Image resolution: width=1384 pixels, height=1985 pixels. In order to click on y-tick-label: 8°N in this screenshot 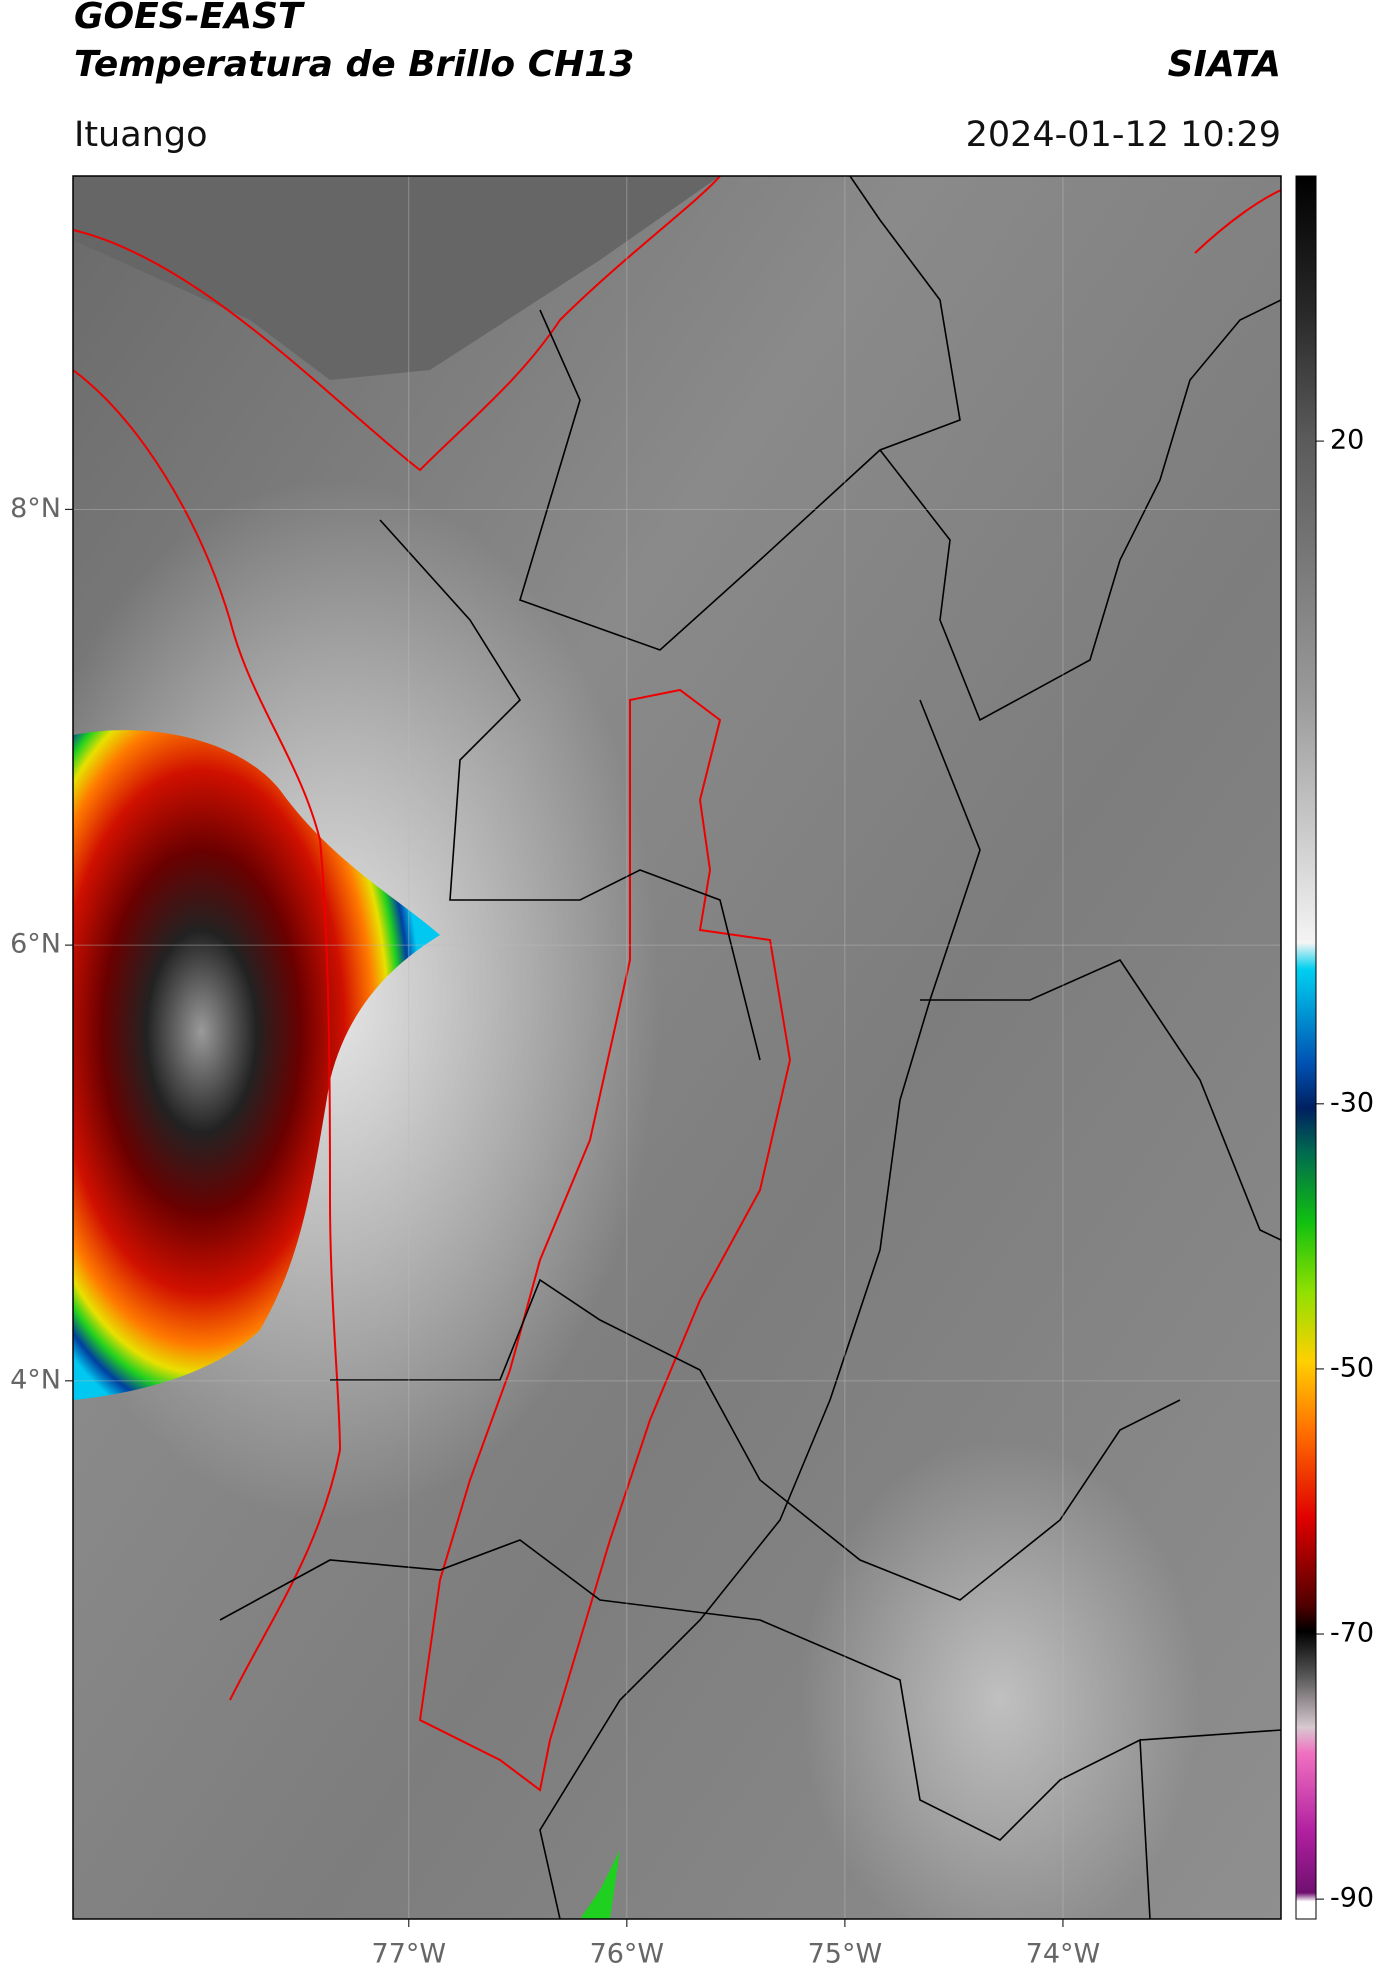, I will do `click(35, 508)`.